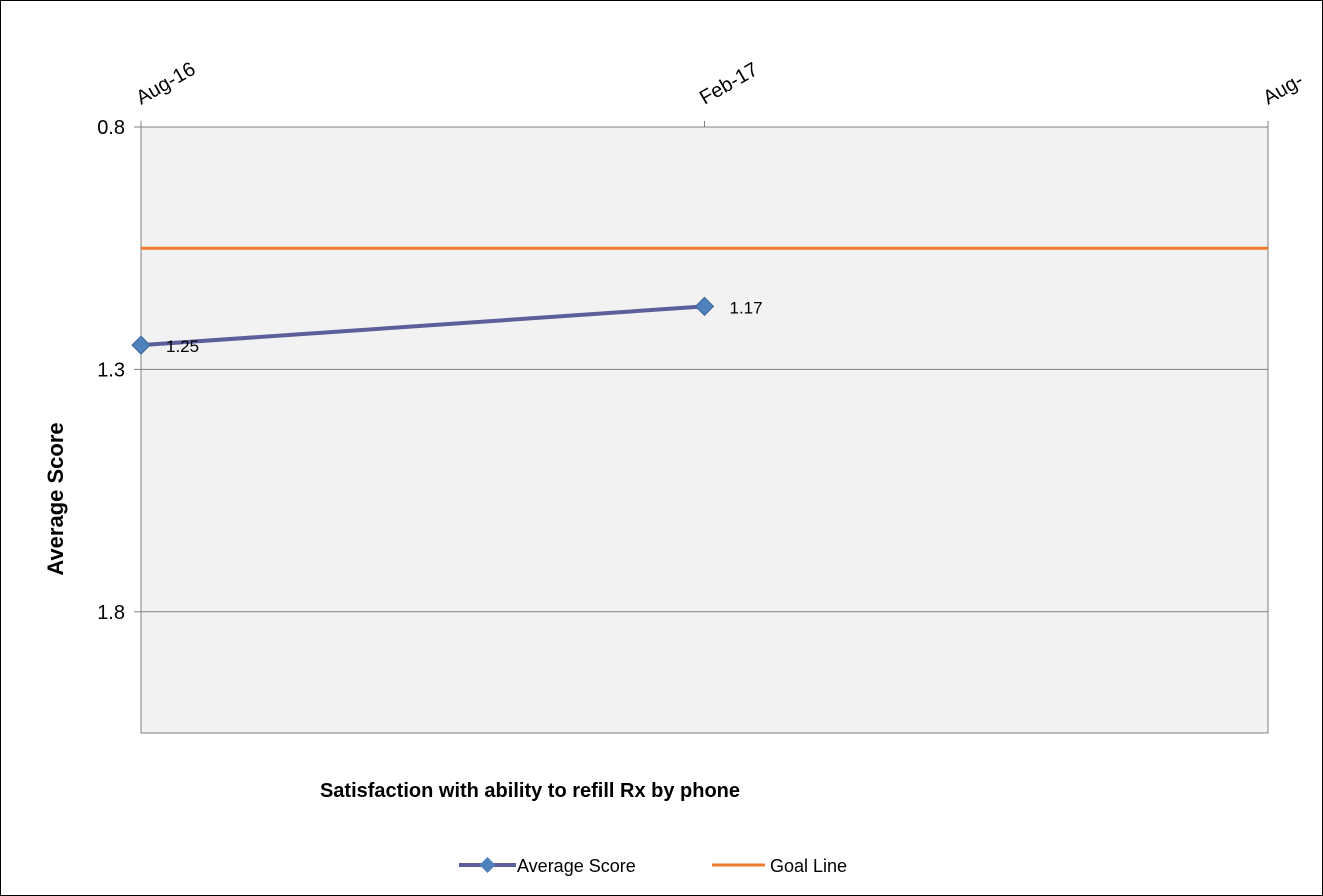 The image size is (1323, 896). Describe the element at coordinates (808, 866) in the screenshot. I see `legend-label-goal-line: Goal Line` at that location.